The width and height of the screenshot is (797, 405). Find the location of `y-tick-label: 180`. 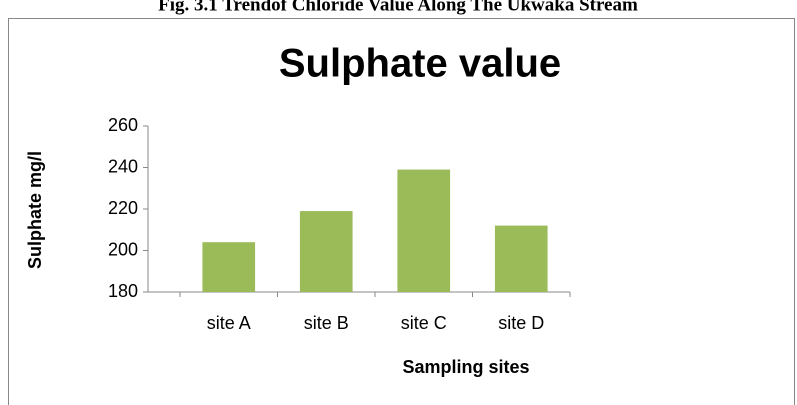

y-tick-label: 180 is located at coordinates (123, 291).